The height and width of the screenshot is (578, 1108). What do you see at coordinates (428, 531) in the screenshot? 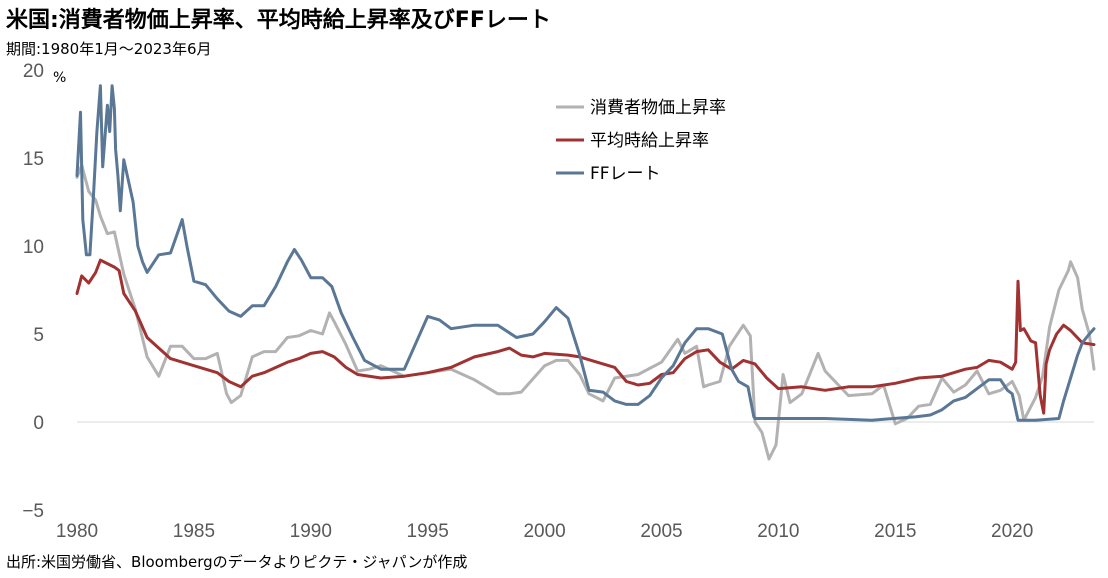
I see `x-tick-label: 1995` at bounding box center [428, 531].